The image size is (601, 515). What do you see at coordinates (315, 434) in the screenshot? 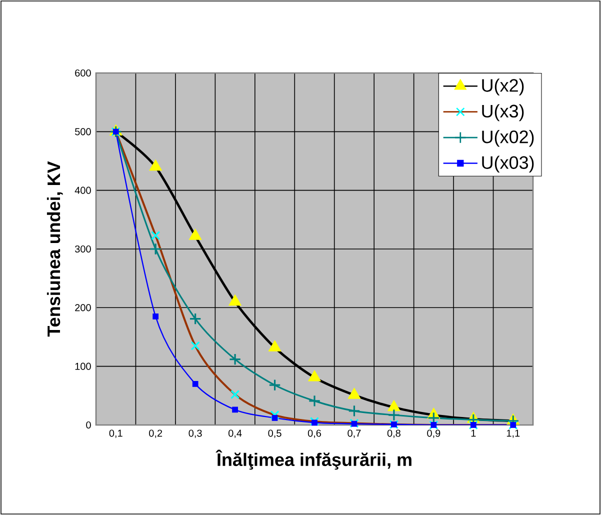
I see `x-tick-label: 0,6` at bounding box center [315, 434].